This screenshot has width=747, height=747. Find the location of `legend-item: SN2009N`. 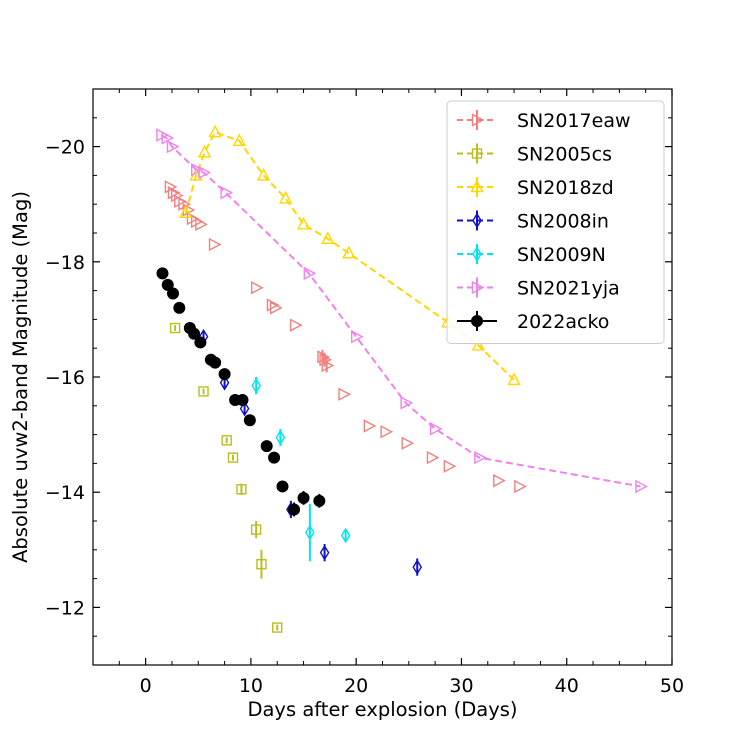

legend-item: SN2009N is located at coordinates (531, 255).